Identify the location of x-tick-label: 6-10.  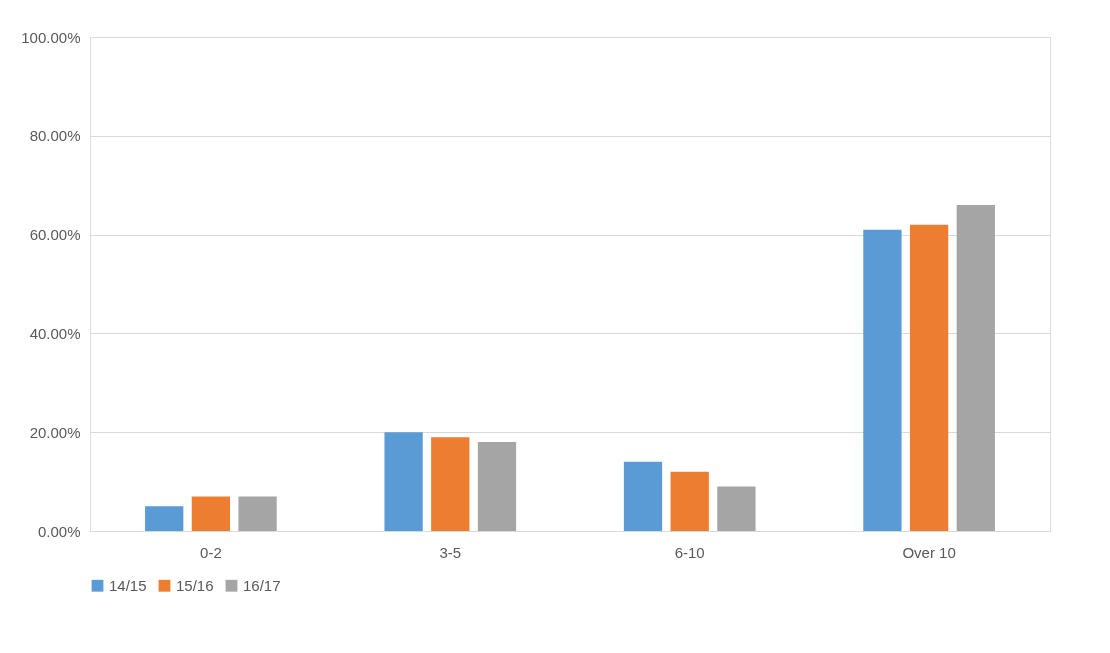
(689, 552).